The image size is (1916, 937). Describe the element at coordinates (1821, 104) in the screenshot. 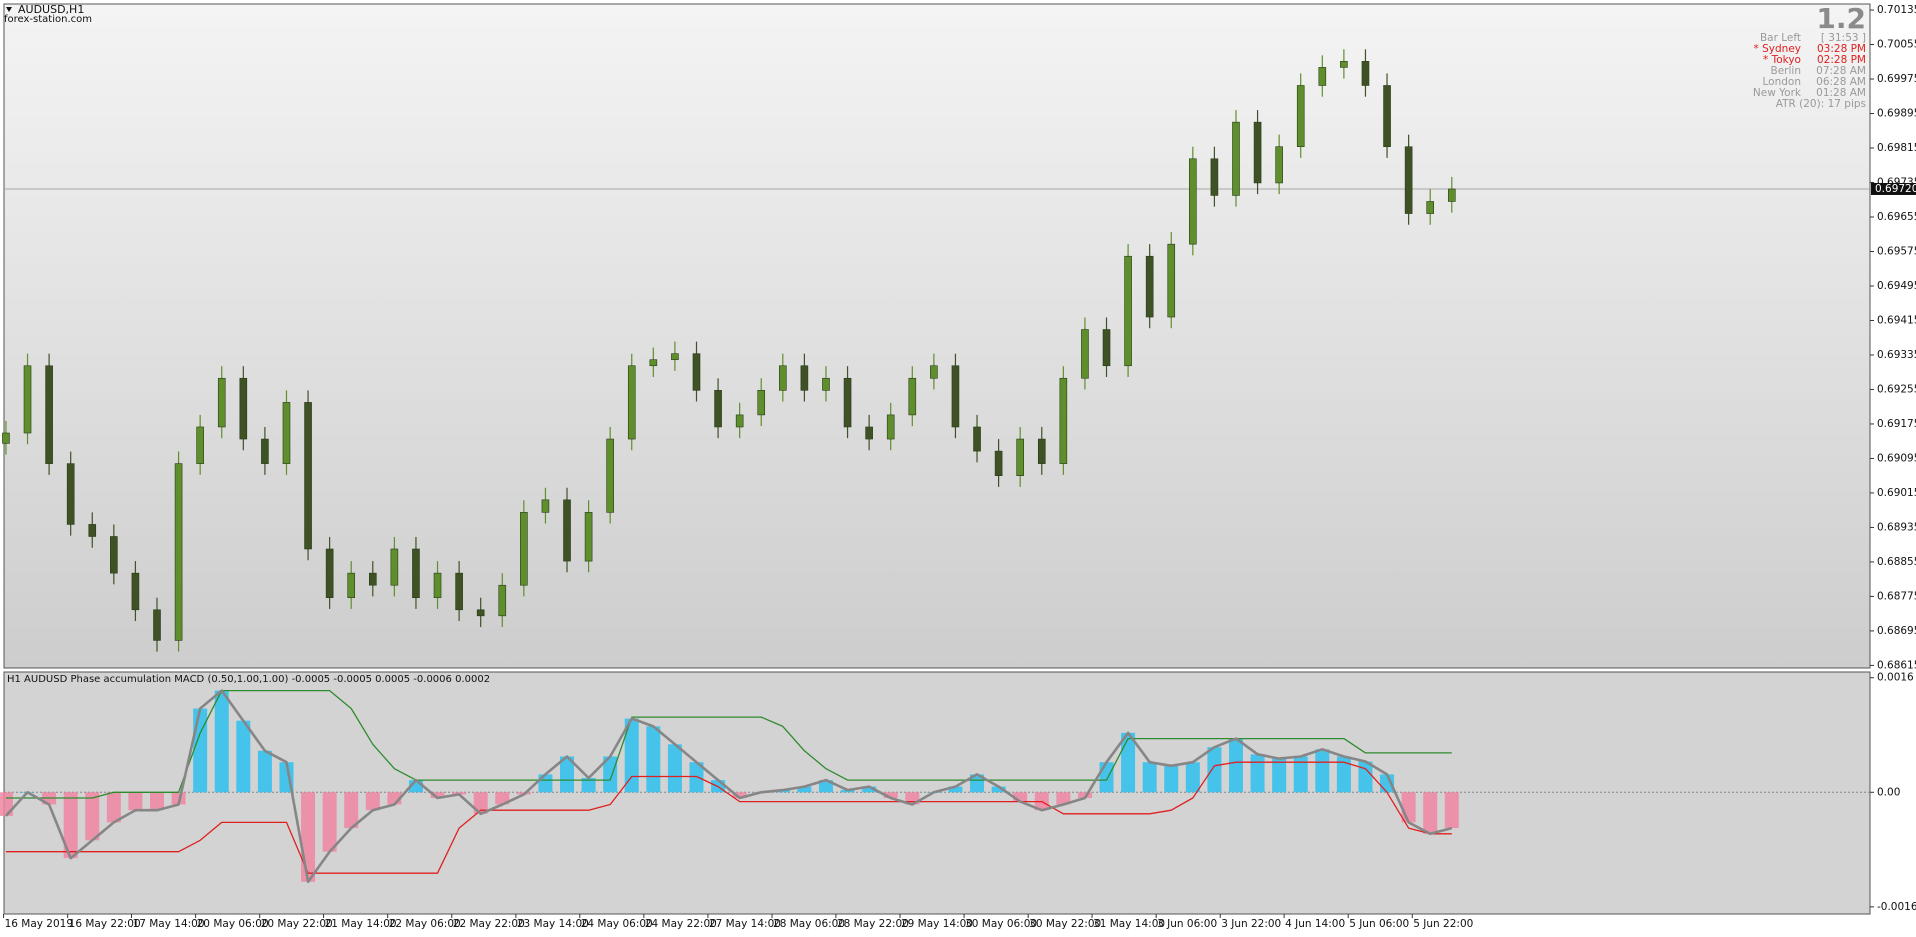

I see `atr-label: ATR (20): 17 pips` at that location.